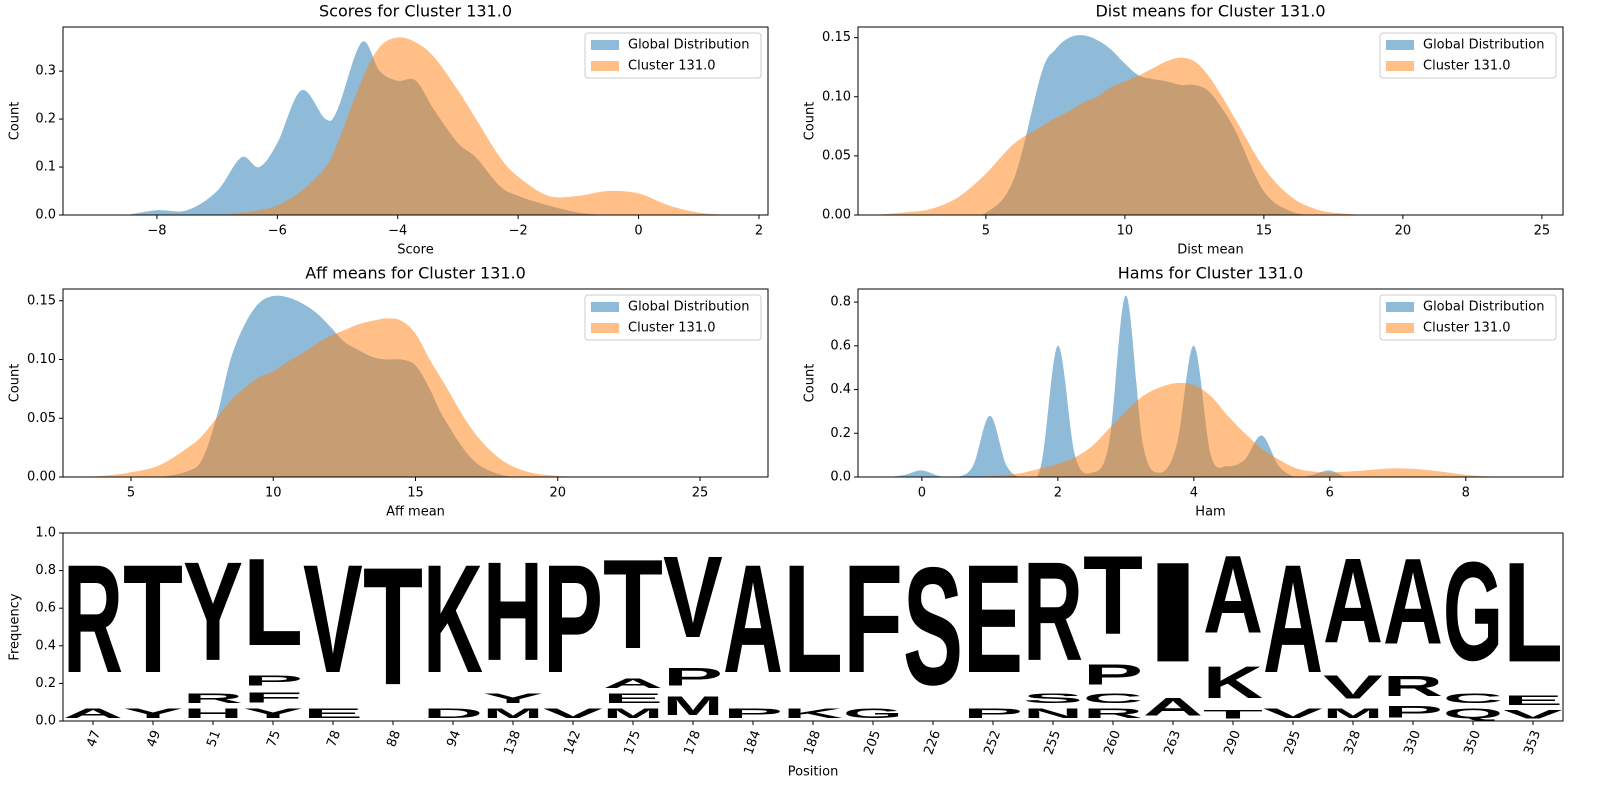 The image size is (1600, 800). Describe the element at coordinates (1173, 612) in the screenshot. I see `logo-letter: I` at that location.